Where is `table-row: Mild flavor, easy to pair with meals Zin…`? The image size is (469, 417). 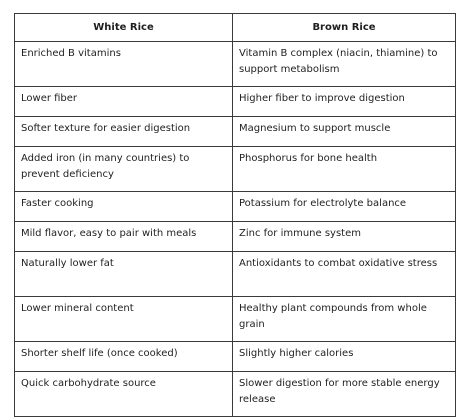 table-row: Mild flavor, easy to pair with meals Zin… is located at coordinates (235, 236).